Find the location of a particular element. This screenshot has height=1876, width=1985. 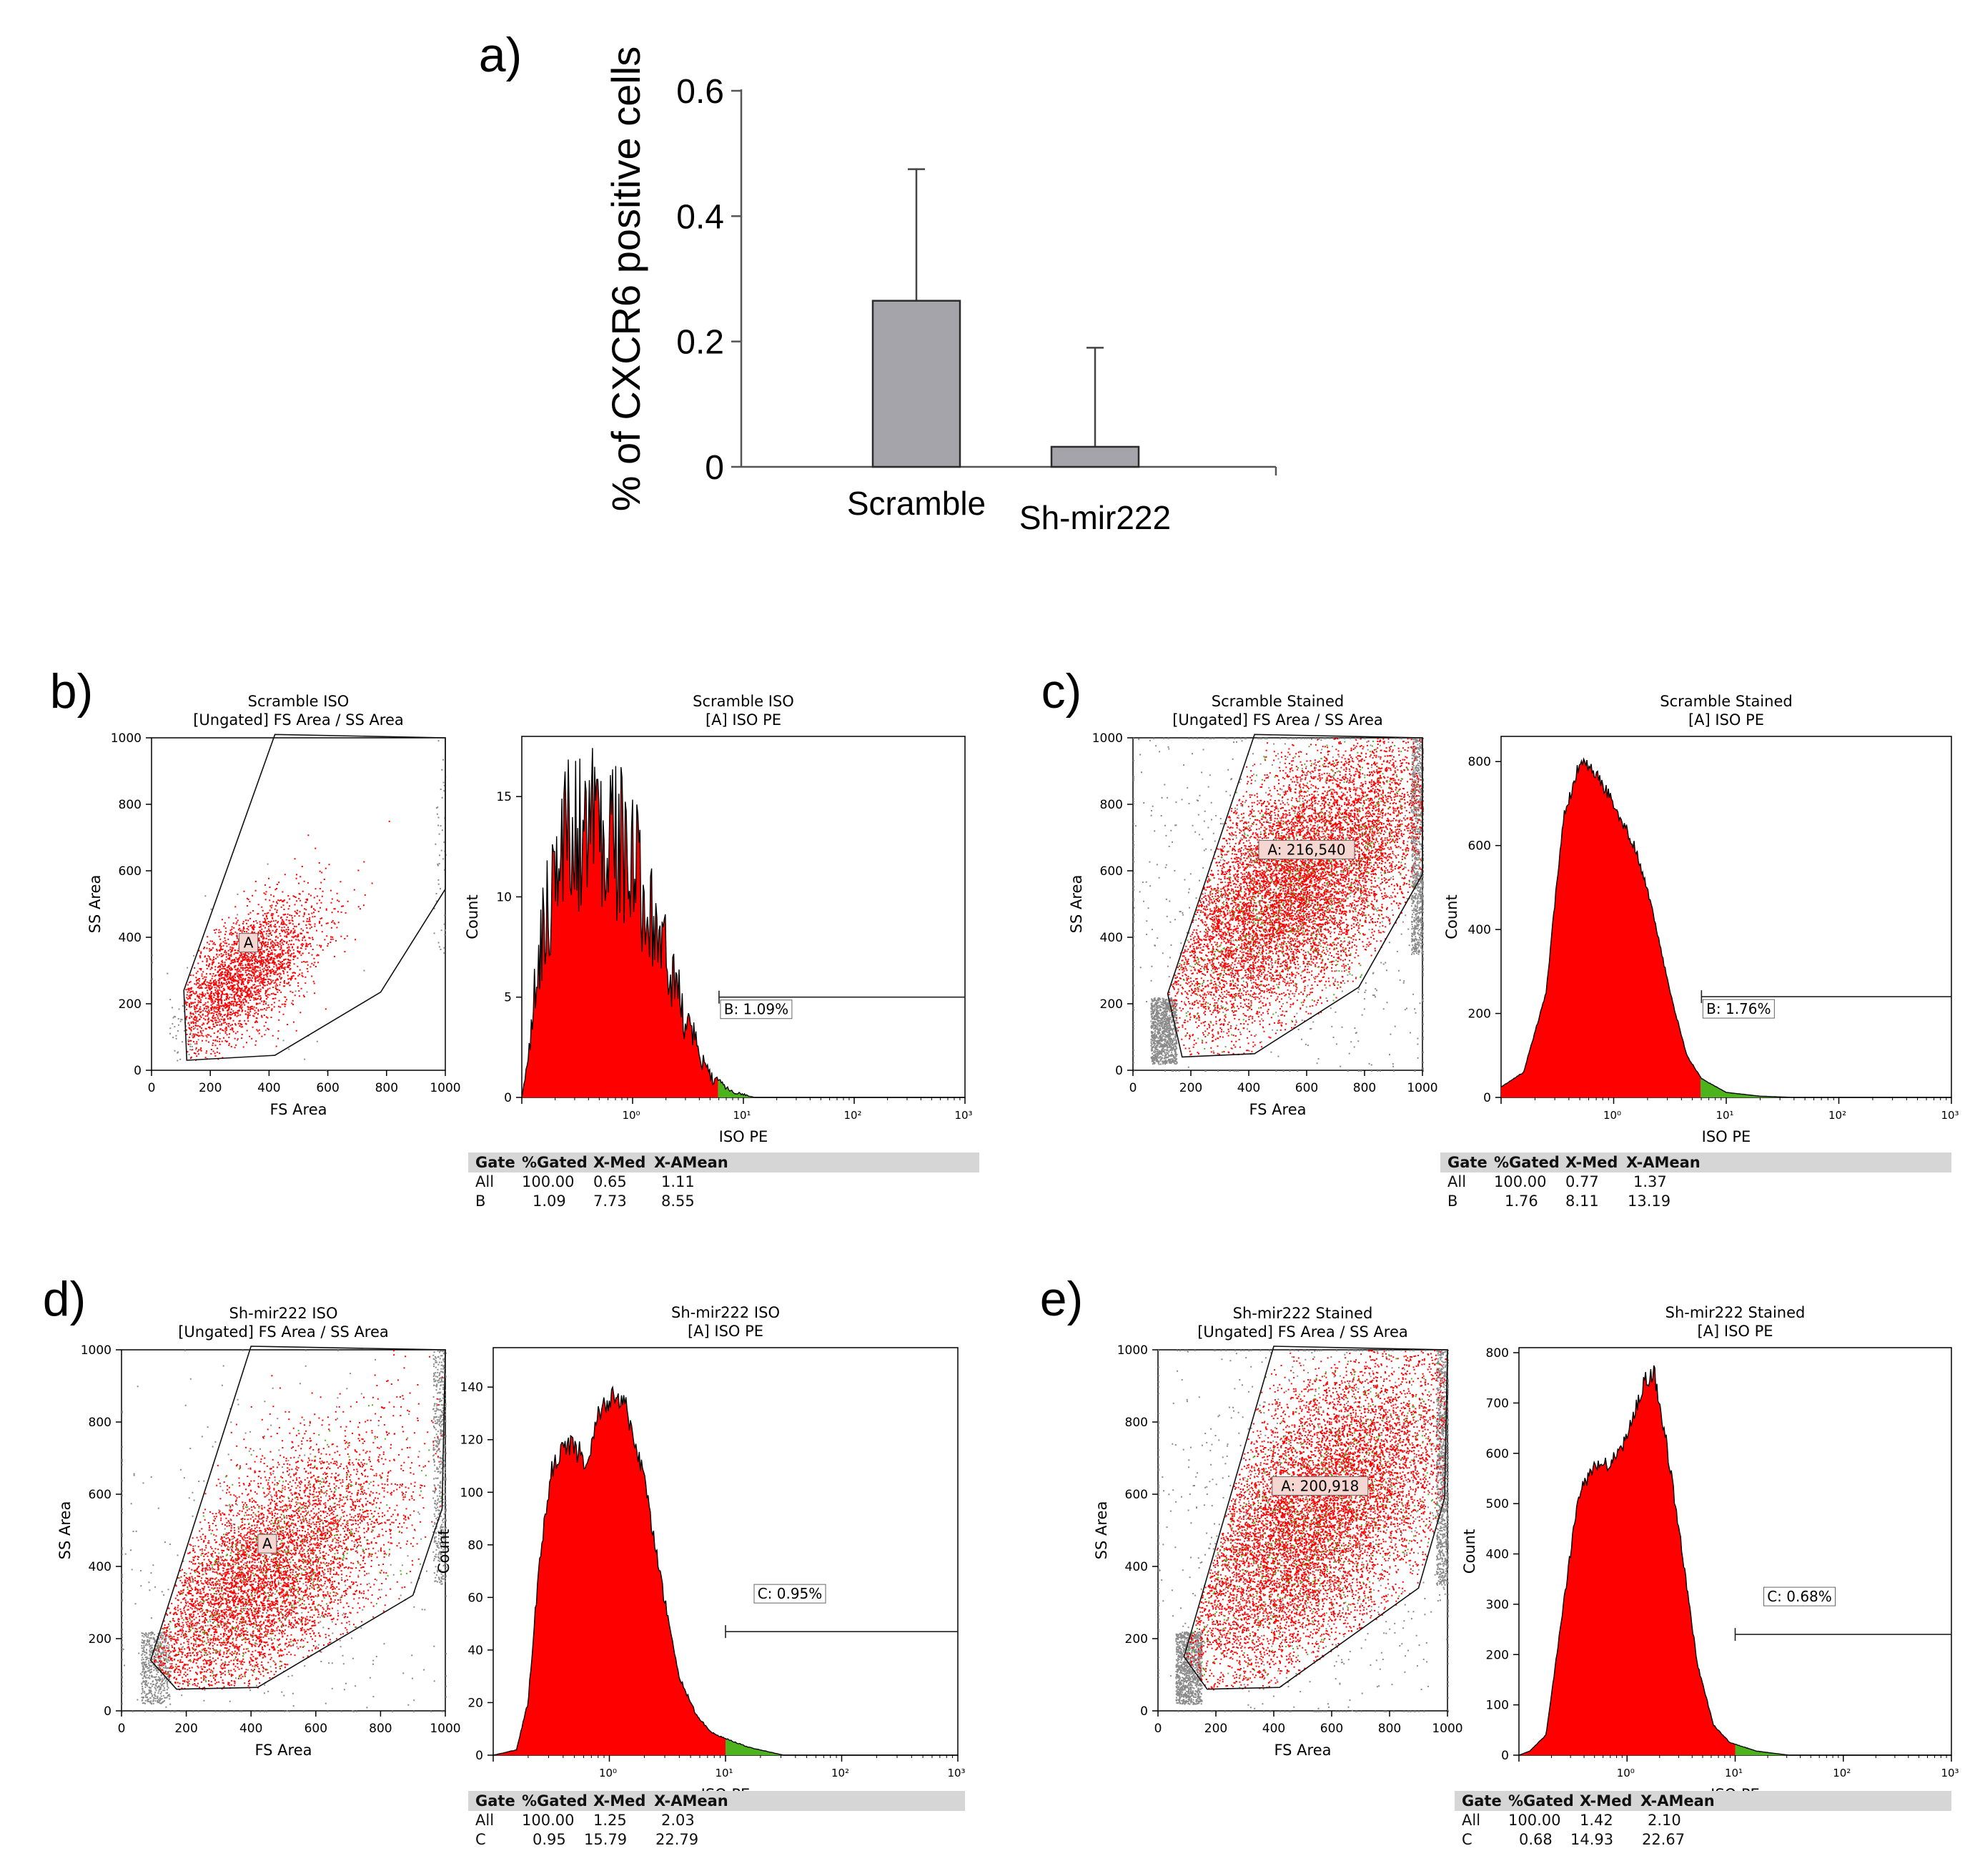

y-tick-label: 500 is located at coordinates (1497, 1504).